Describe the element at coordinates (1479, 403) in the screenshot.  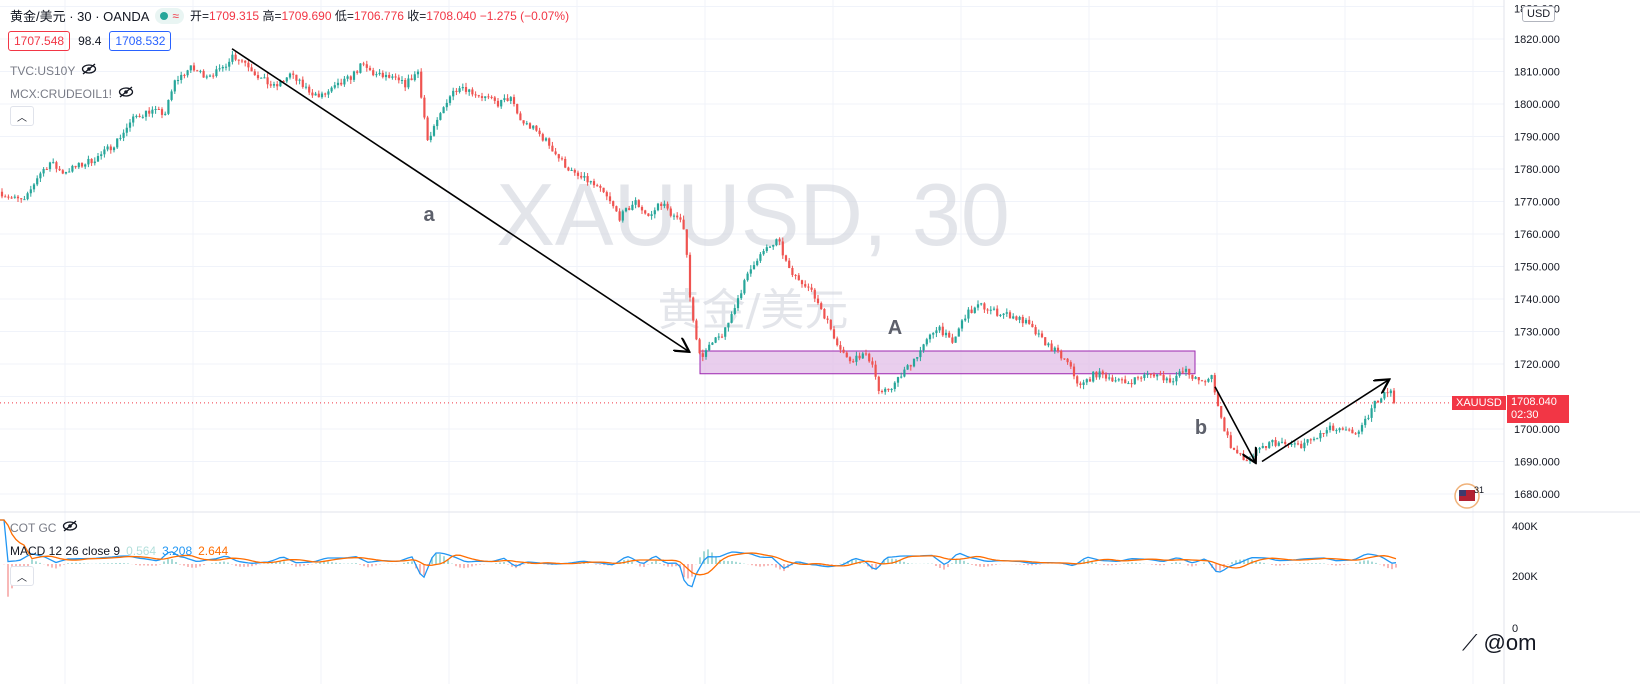
I see `symbol-price-label: XAUUSD` at that location.